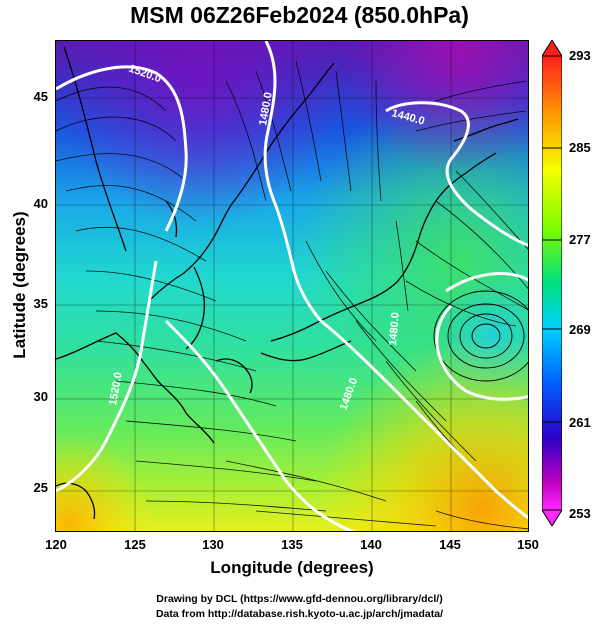  What do you see at coordinates (56, 544) in the screenshot?
I see `x-tick-label: 120` at bounding box center [56, 544].